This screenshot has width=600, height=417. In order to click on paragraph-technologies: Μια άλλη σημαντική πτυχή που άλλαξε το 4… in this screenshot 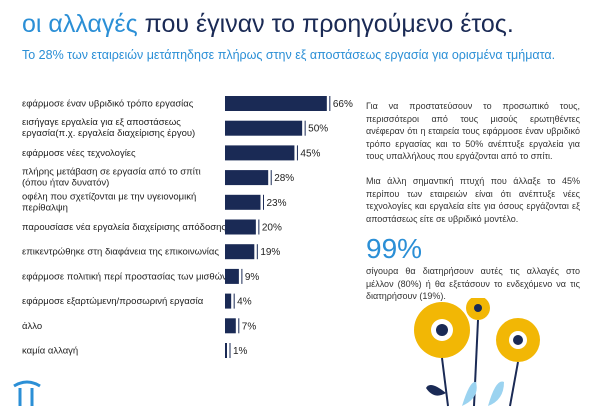, I will do `click(473, 200)`.